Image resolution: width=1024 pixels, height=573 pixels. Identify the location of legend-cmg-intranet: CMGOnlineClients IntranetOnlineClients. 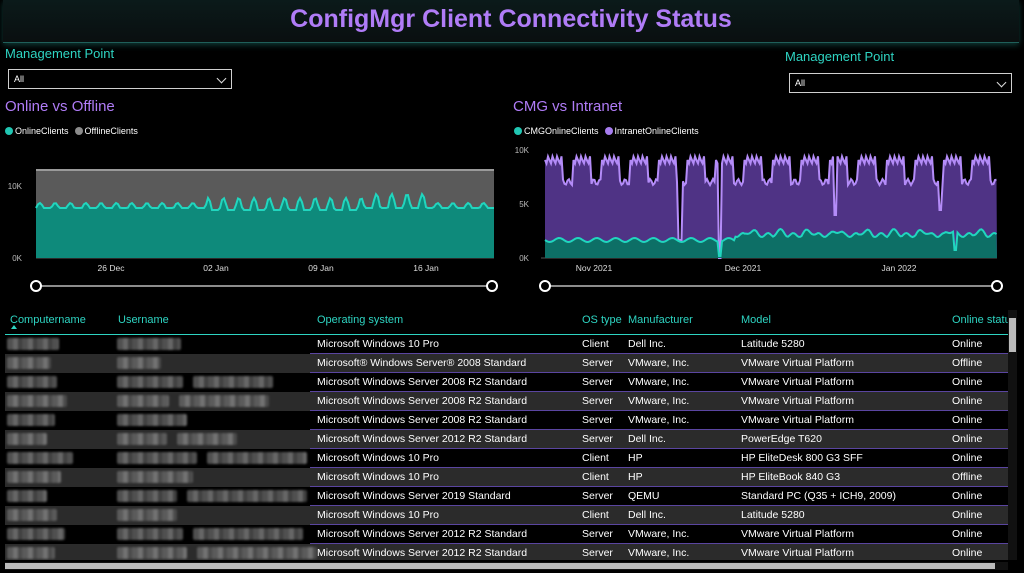
(606, 131).